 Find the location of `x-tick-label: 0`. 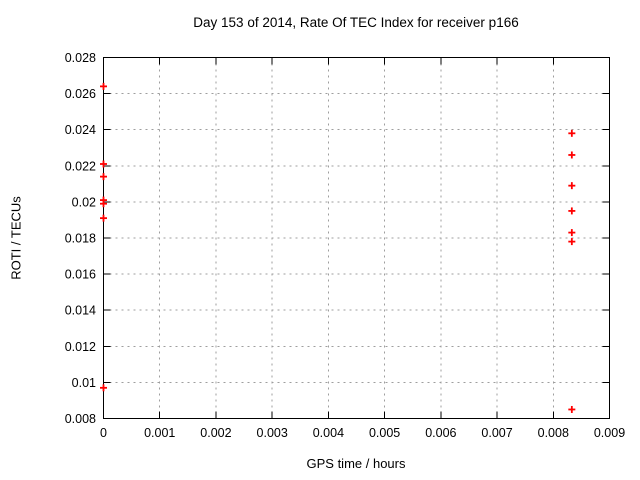

x-tick-label: 0 is located at coordinates (103, 433).